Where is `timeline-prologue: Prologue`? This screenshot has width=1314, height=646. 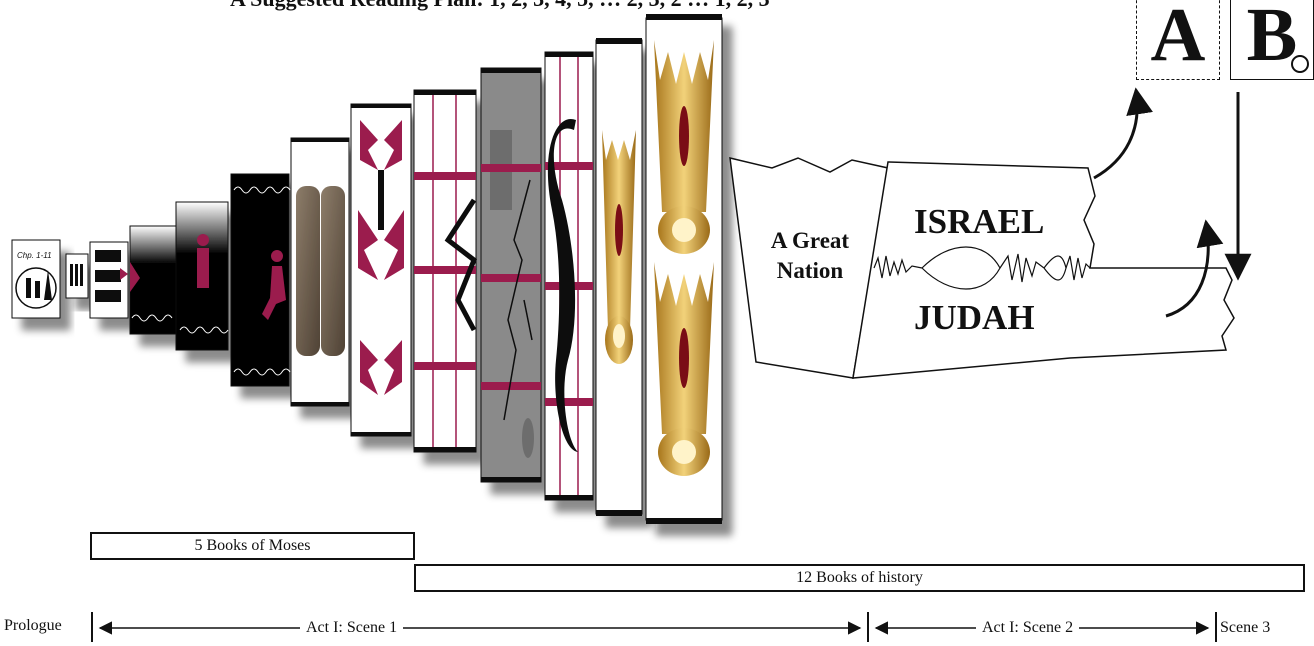
timeline-prologue: Prologue is located at coordinates (33, 626).